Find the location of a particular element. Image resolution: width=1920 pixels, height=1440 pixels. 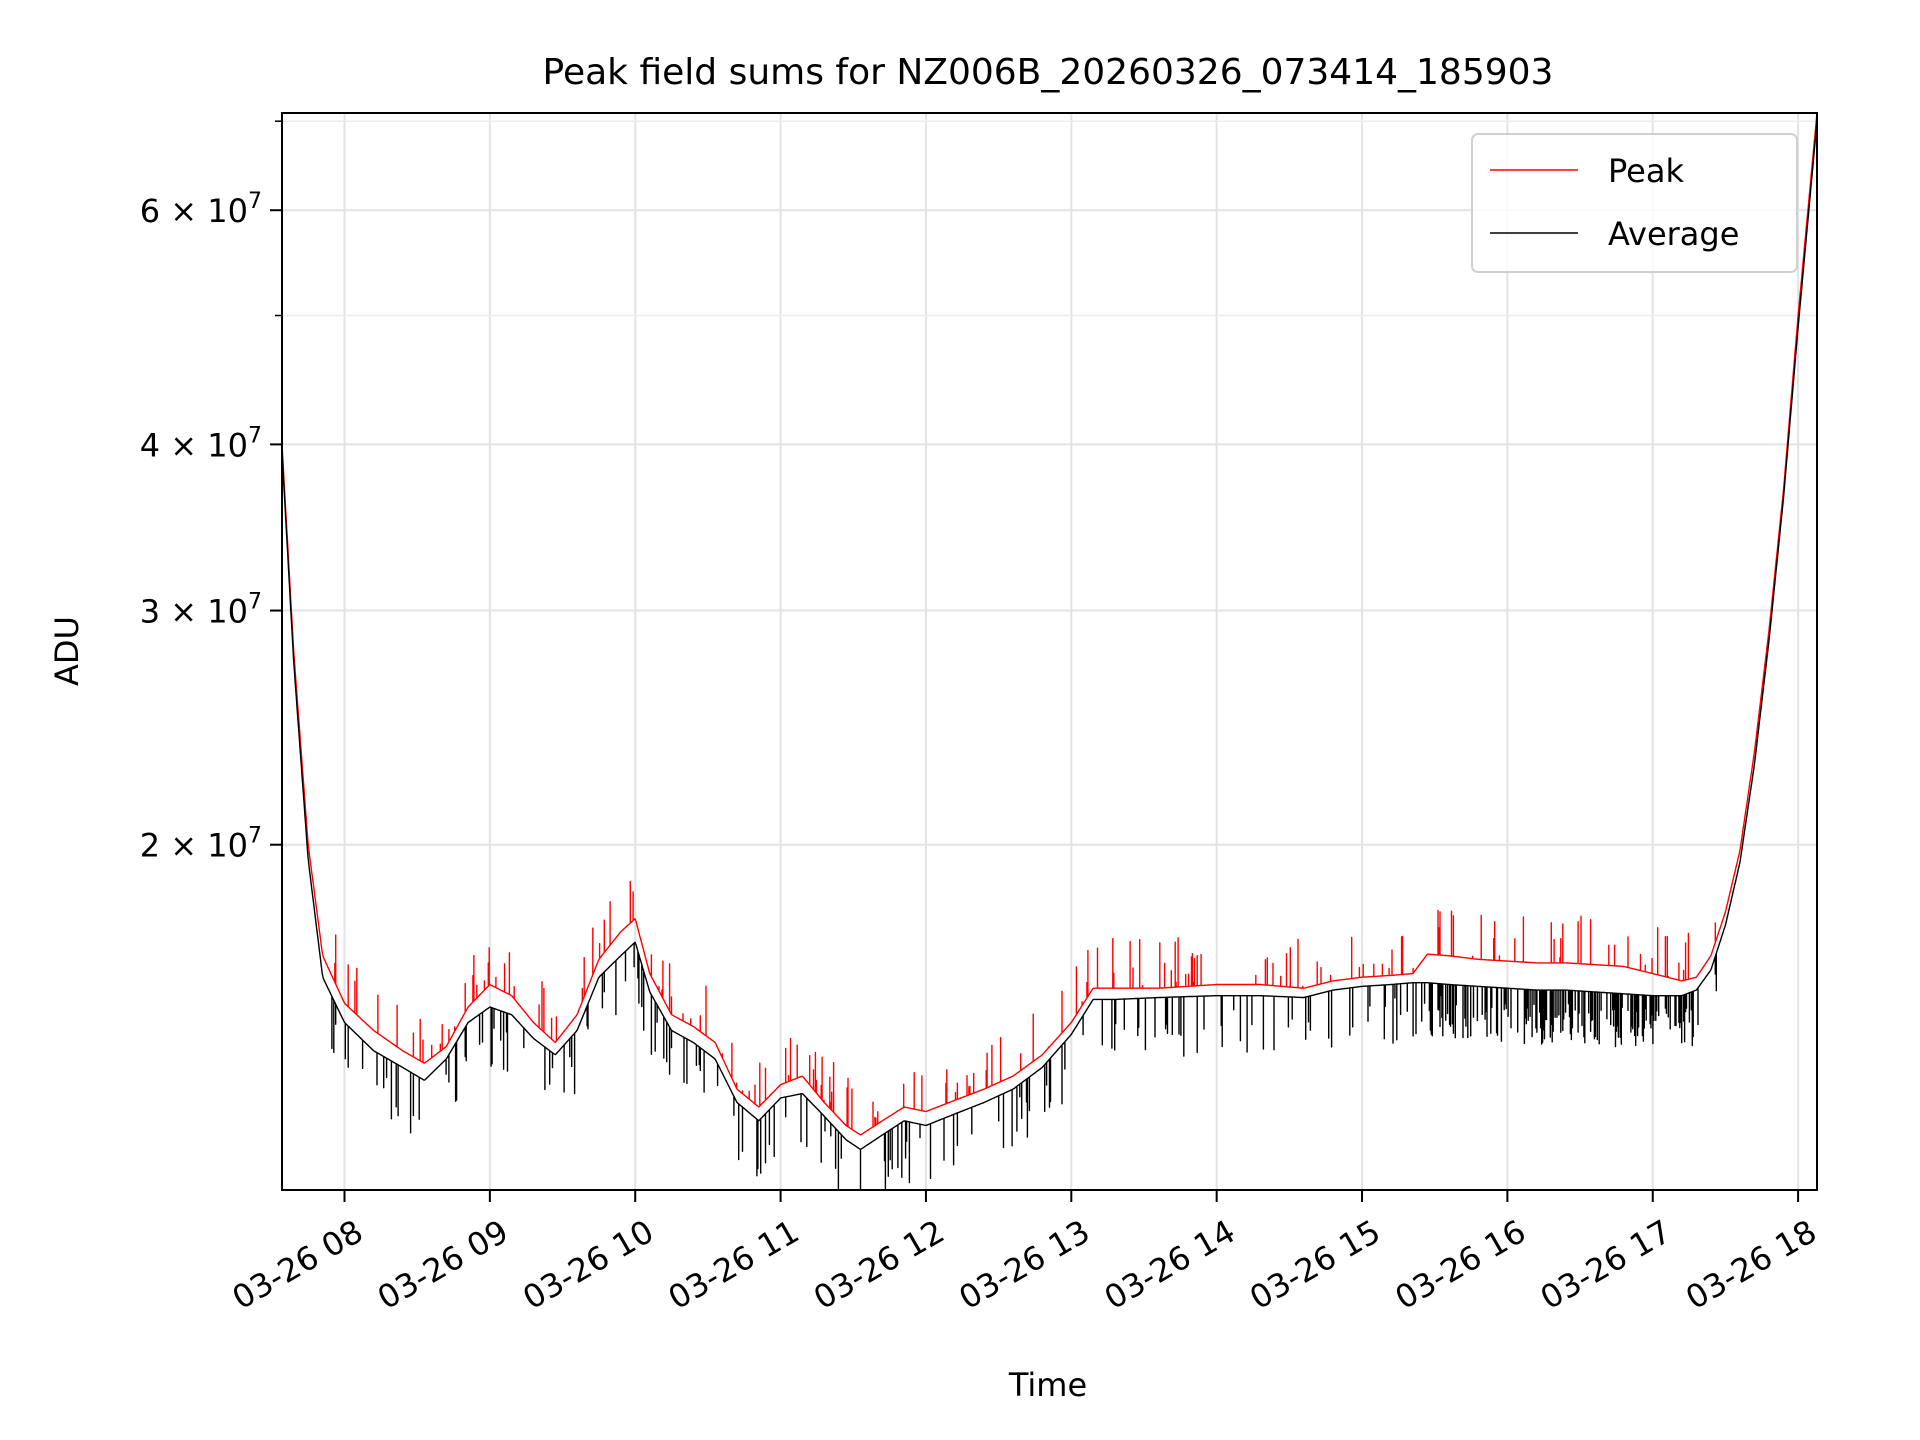

y-axis: 2 × 107 3 × 107 4 × 107 6 × 107 is located at coordinates (211, 492).